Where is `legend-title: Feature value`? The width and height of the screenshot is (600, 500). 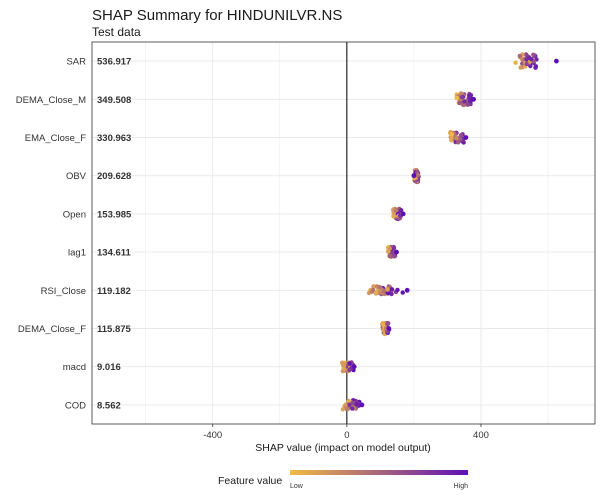
legend-title: Feature value is located at coordinates (250, 481).